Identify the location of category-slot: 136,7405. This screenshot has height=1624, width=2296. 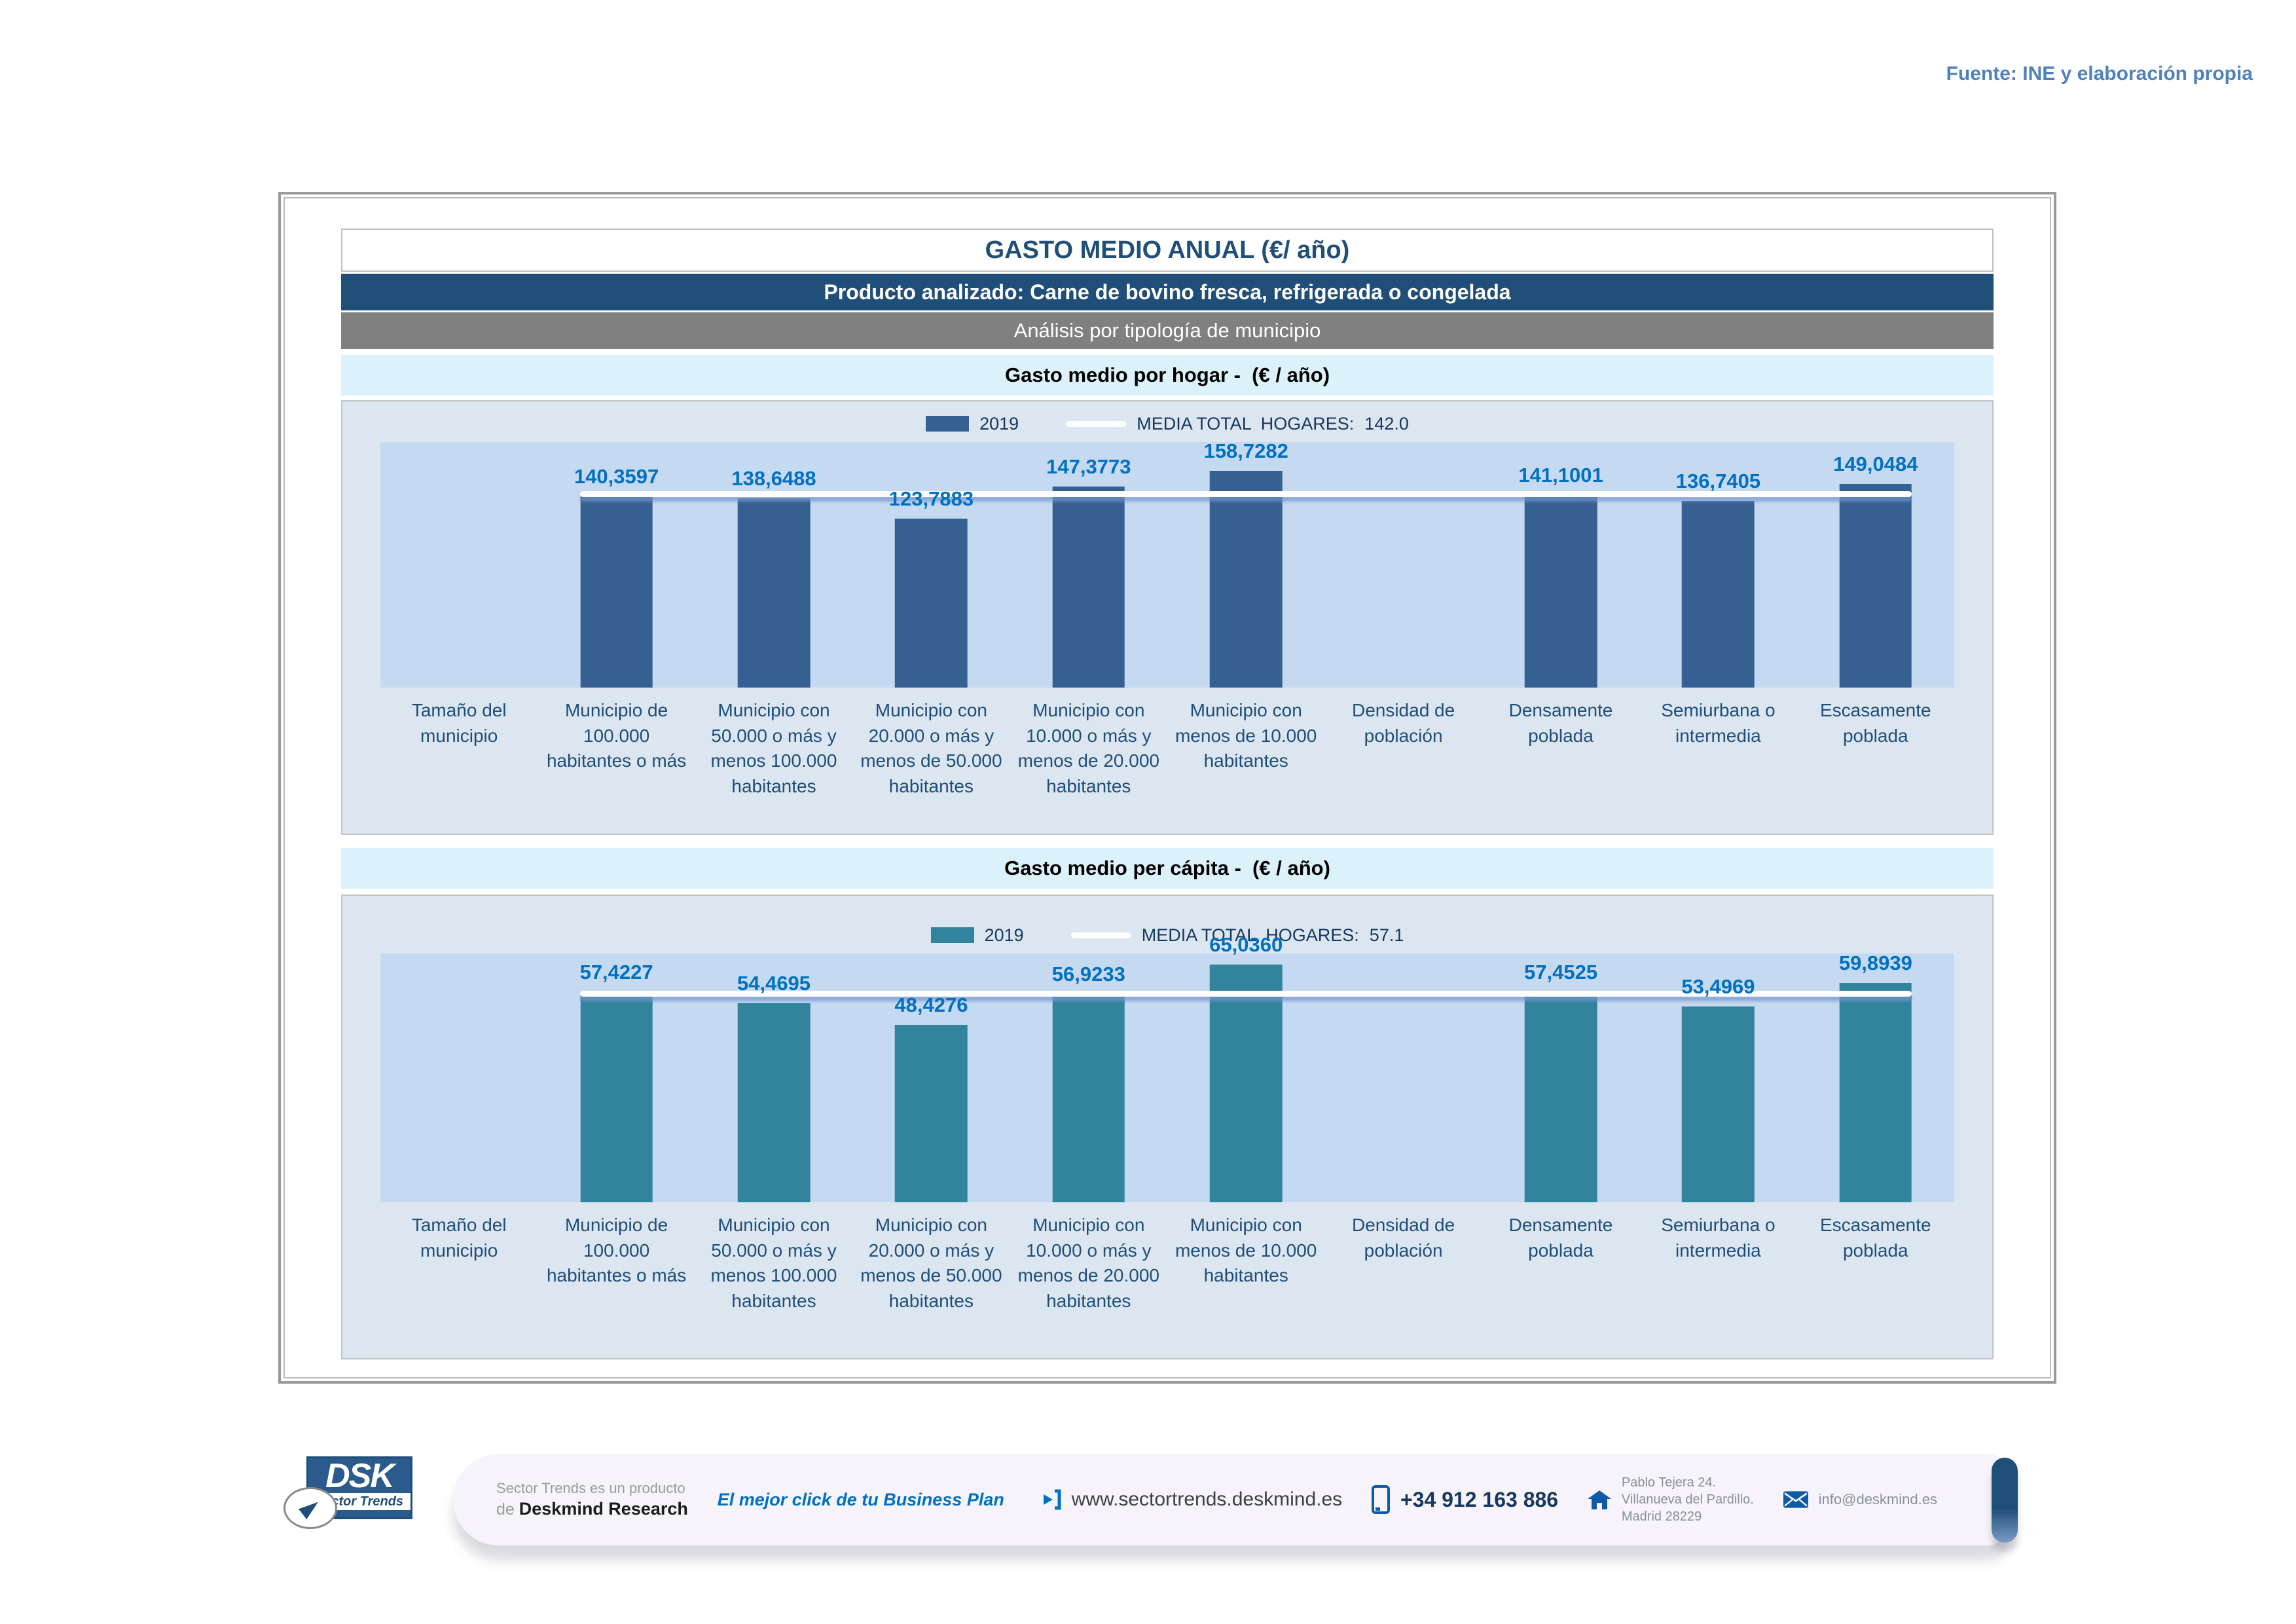
(1717, 565).